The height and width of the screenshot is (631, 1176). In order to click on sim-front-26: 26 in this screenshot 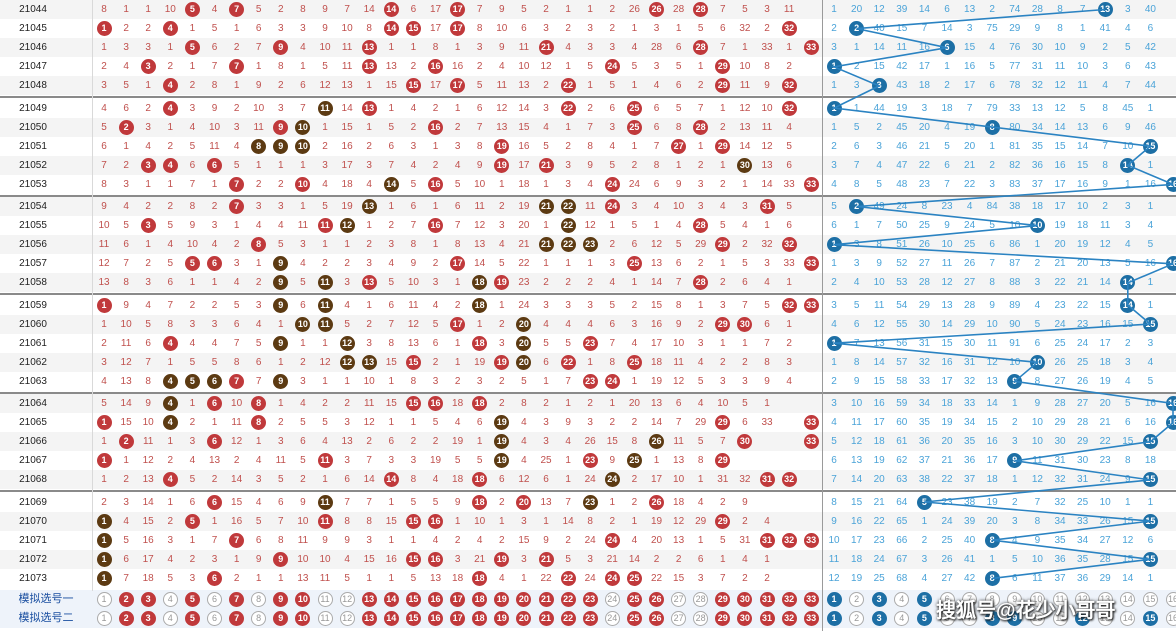, I will do `click(657, 618)`.